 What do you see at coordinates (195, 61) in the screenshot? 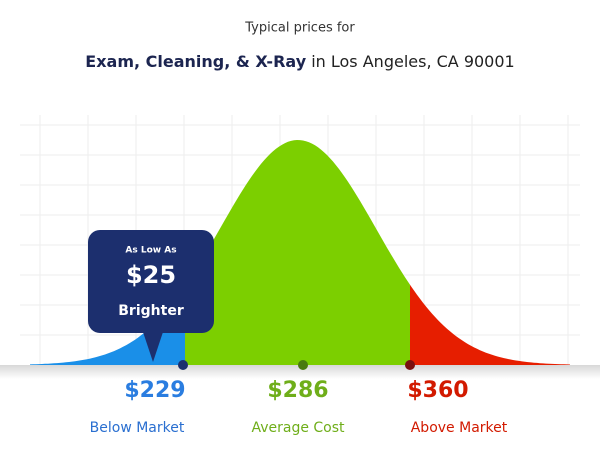
I see `service: Exam, Cleaning, & X-Ray` at bounding box center [195, 61].